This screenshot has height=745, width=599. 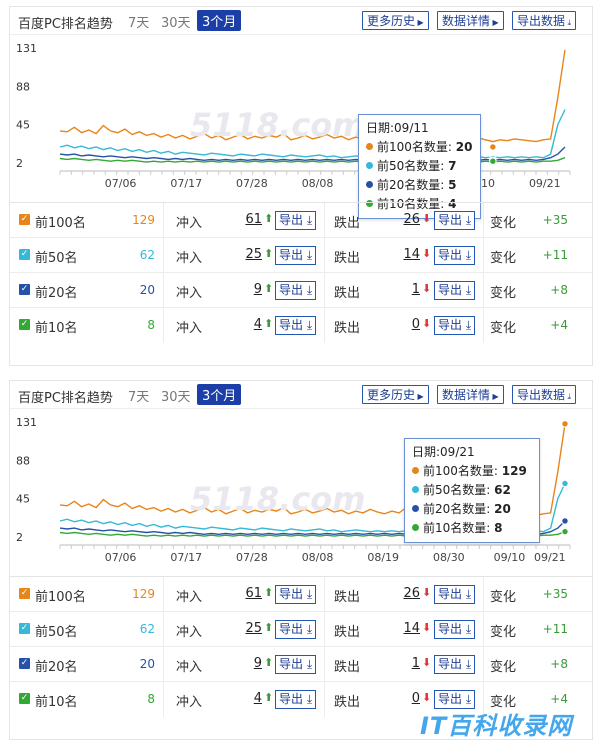 What do you see at coordinates (452, 204) in the screenshot?
I see `tooltip-value: 4` at bounding box center [452, 204].